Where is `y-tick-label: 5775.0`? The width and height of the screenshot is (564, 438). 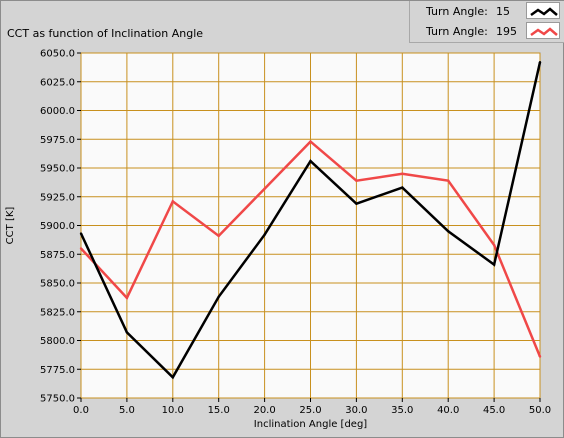 y-tick-label: 5775.0 is located at coordinates (57, 370).